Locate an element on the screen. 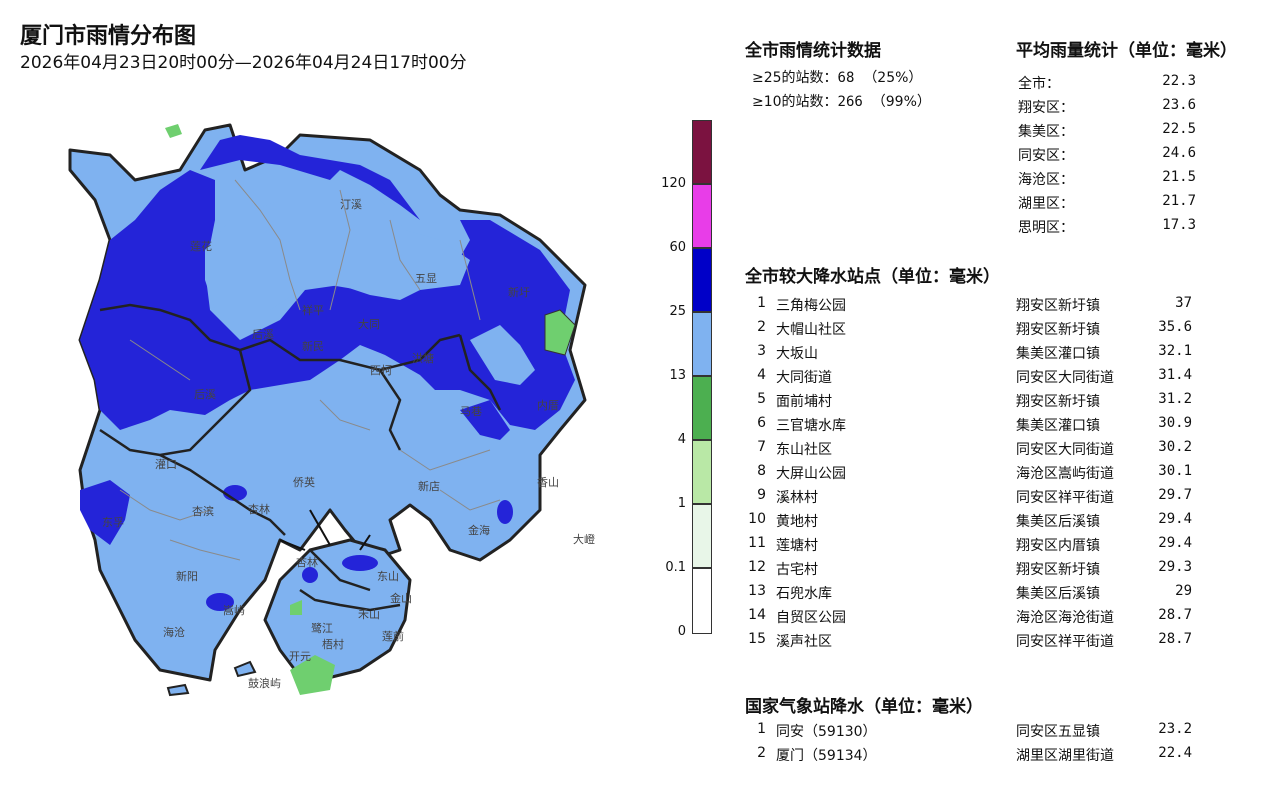 The width and height of the screenshot is (1280, 805). place-label: 大同 is located at coordinates (369, 324).